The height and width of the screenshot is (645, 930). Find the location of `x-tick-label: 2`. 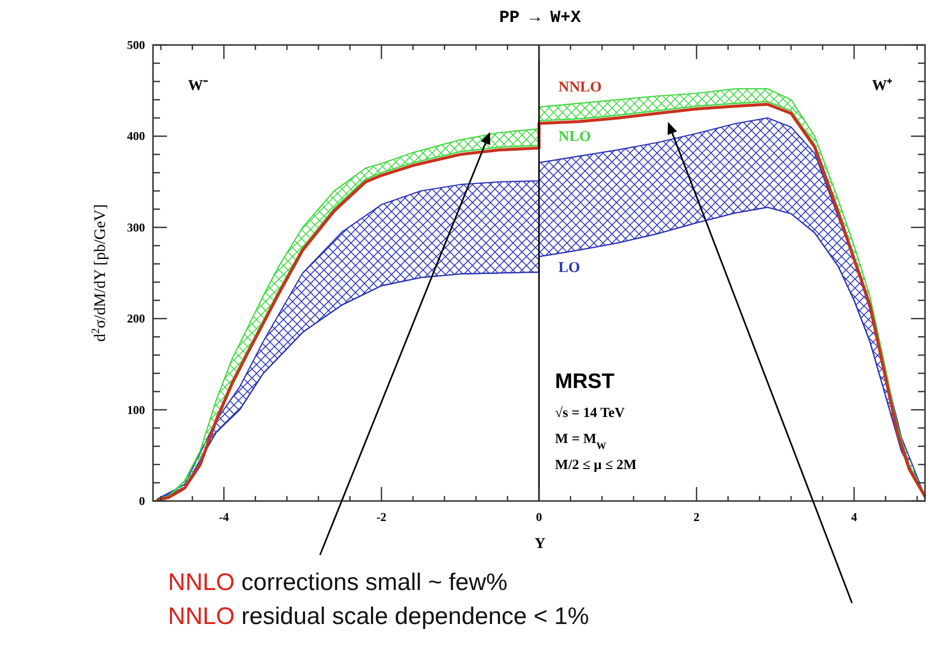

x-tick-label: 2 is located at coordinates (697, 517).